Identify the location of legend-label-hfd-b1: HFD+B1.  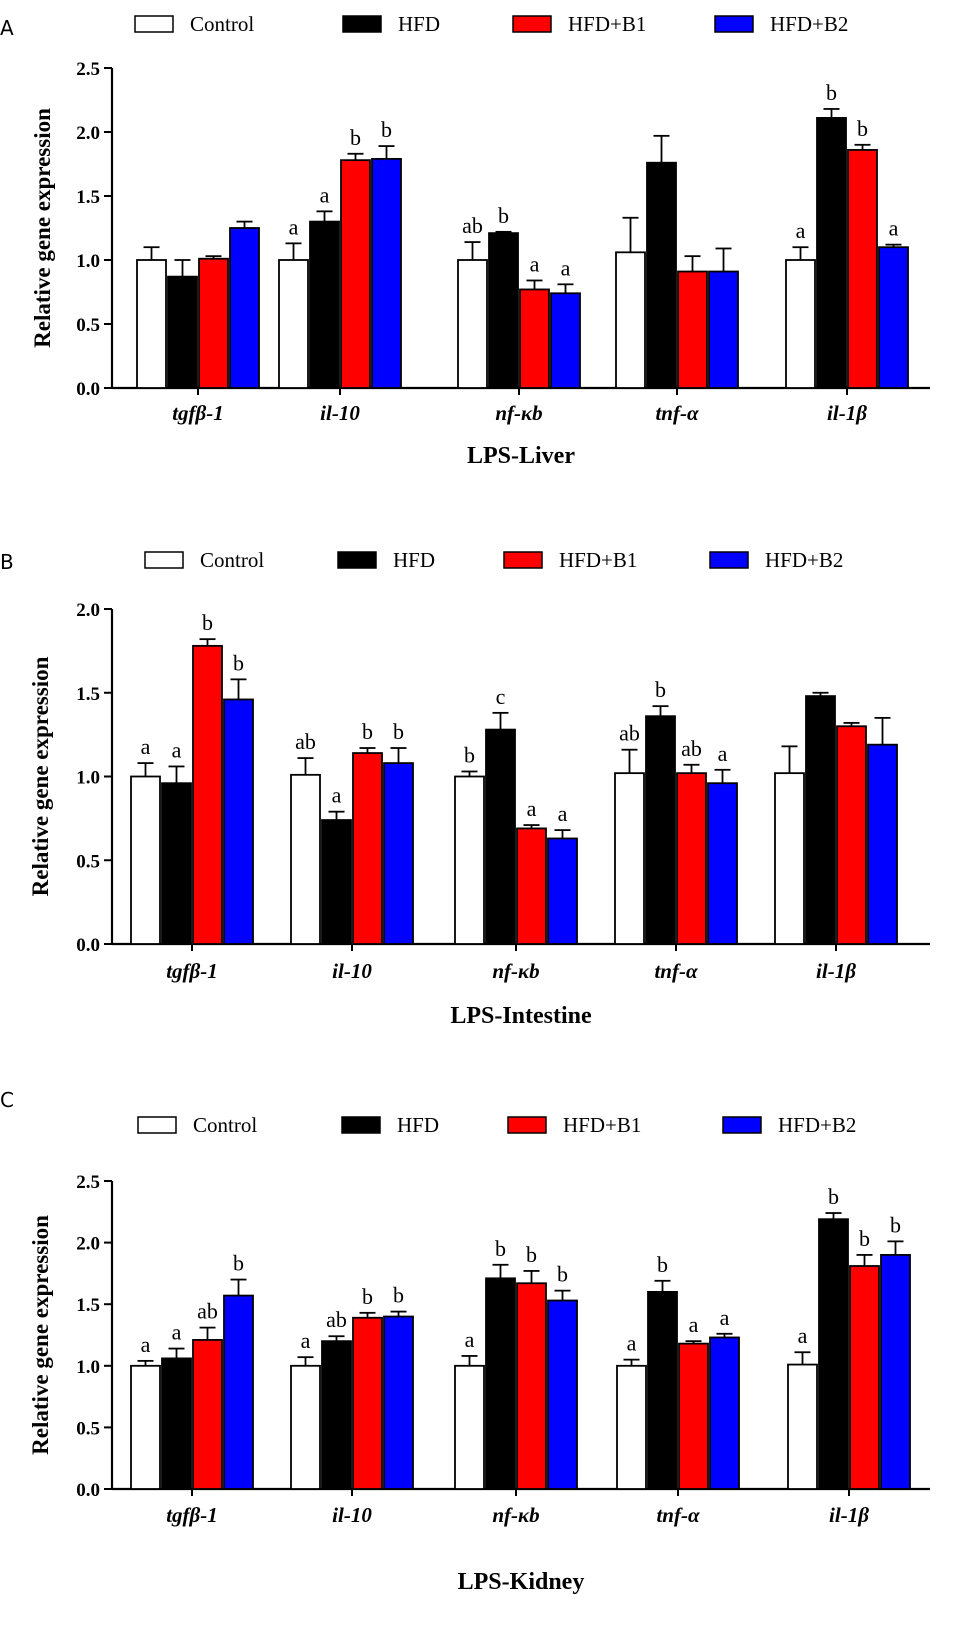
(607, 24).